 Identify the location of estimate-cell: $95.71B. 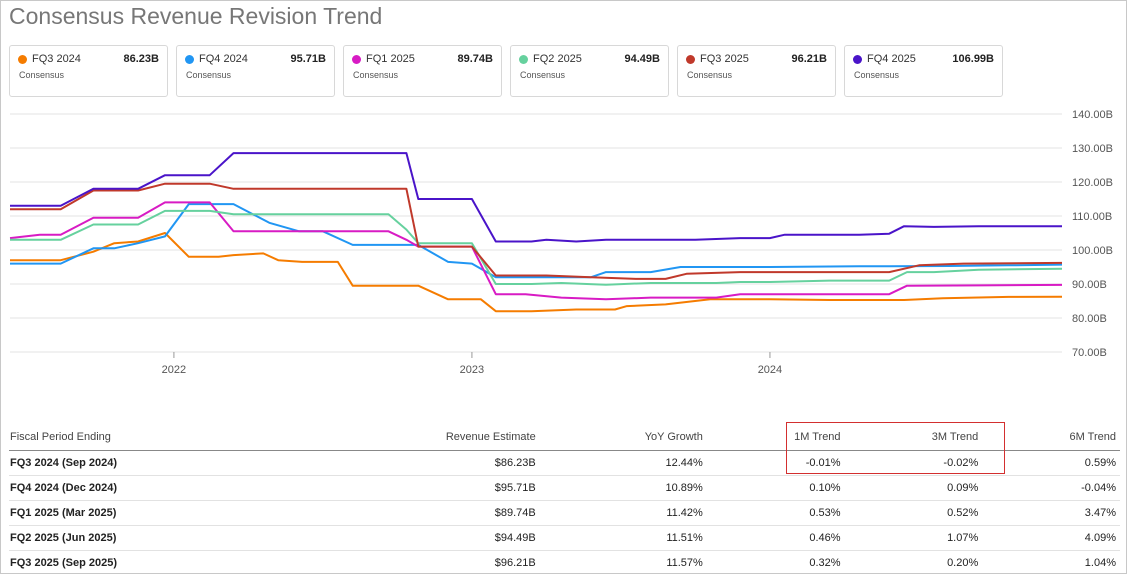
(416, 488).